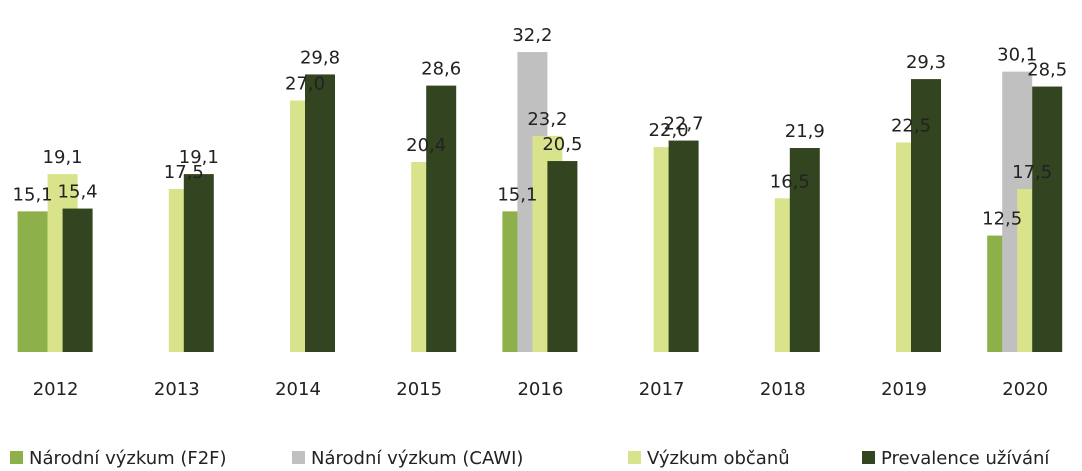 Image resolution: width=1082 pixels, height=471 pixels. What do you see at coordinates (426, 145) in the screenshot?
I see `data-label: 20,4` at bounding box center [426, 145].